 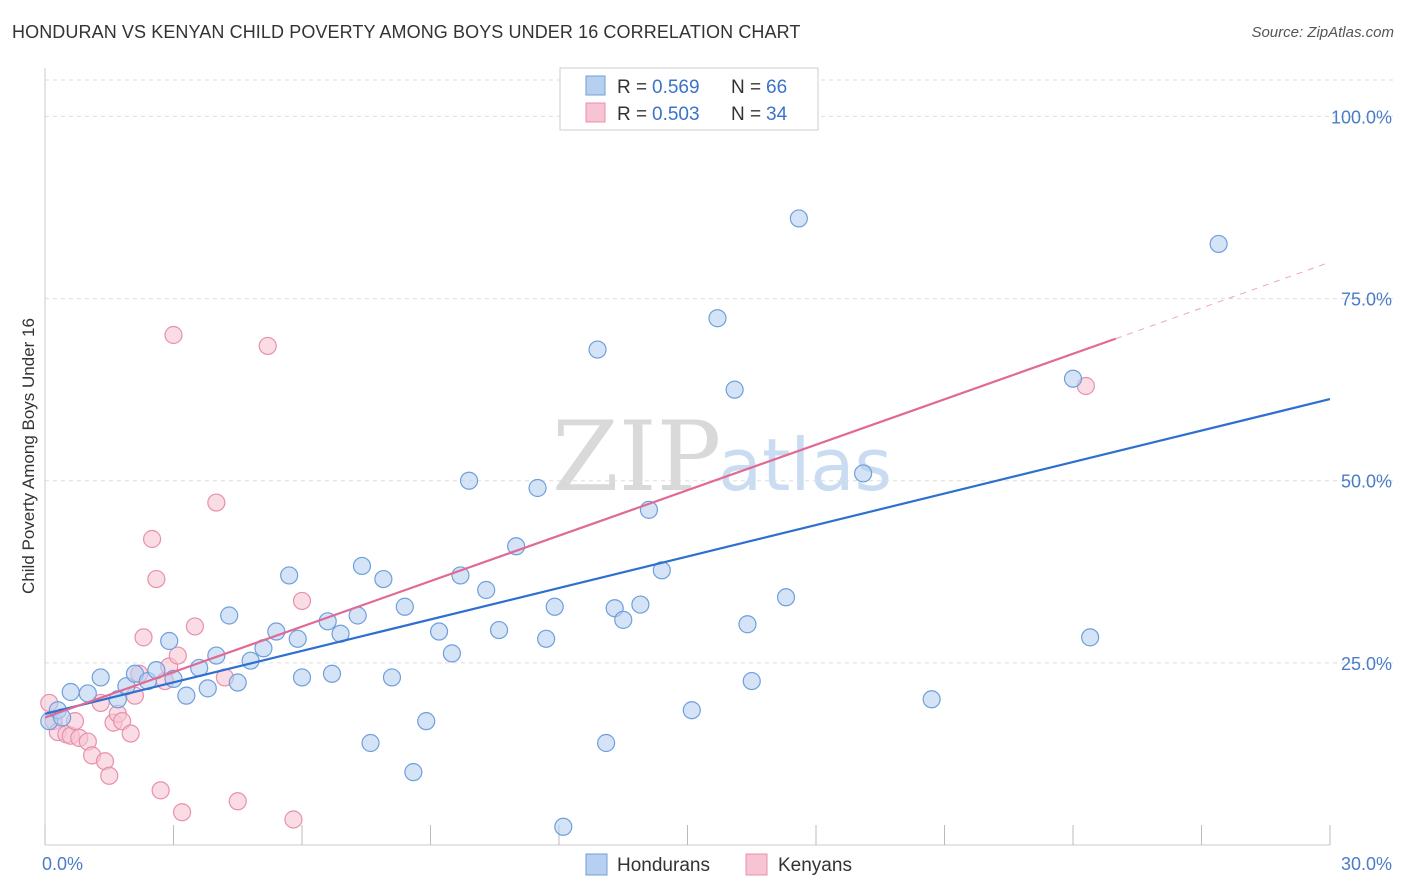 I want to click on legend-swatch-hondurans, so click(x=595, y=85).